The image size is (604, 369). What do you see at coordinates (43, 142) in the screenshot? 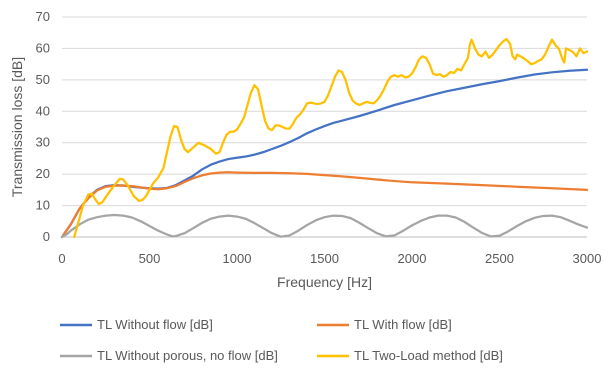
I see `y-tick-label-30: 30` at bounding box center [43, 142].